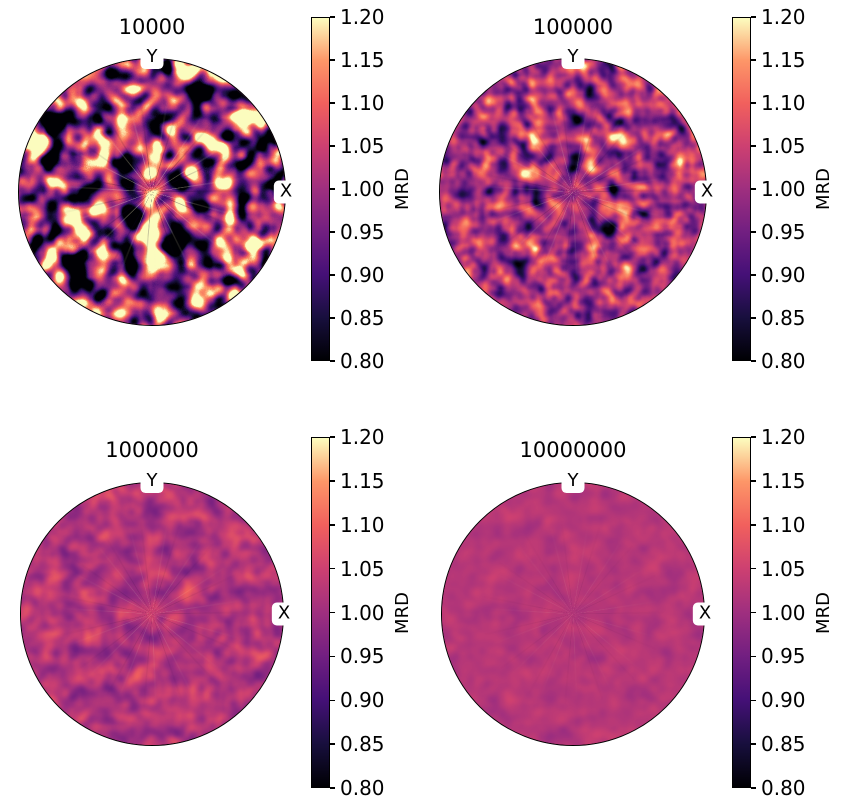 The image size is (841, 810). Describe the element at coordinates (573, 27) in the screenshot. I see `subplot-title: 100000` at that location.